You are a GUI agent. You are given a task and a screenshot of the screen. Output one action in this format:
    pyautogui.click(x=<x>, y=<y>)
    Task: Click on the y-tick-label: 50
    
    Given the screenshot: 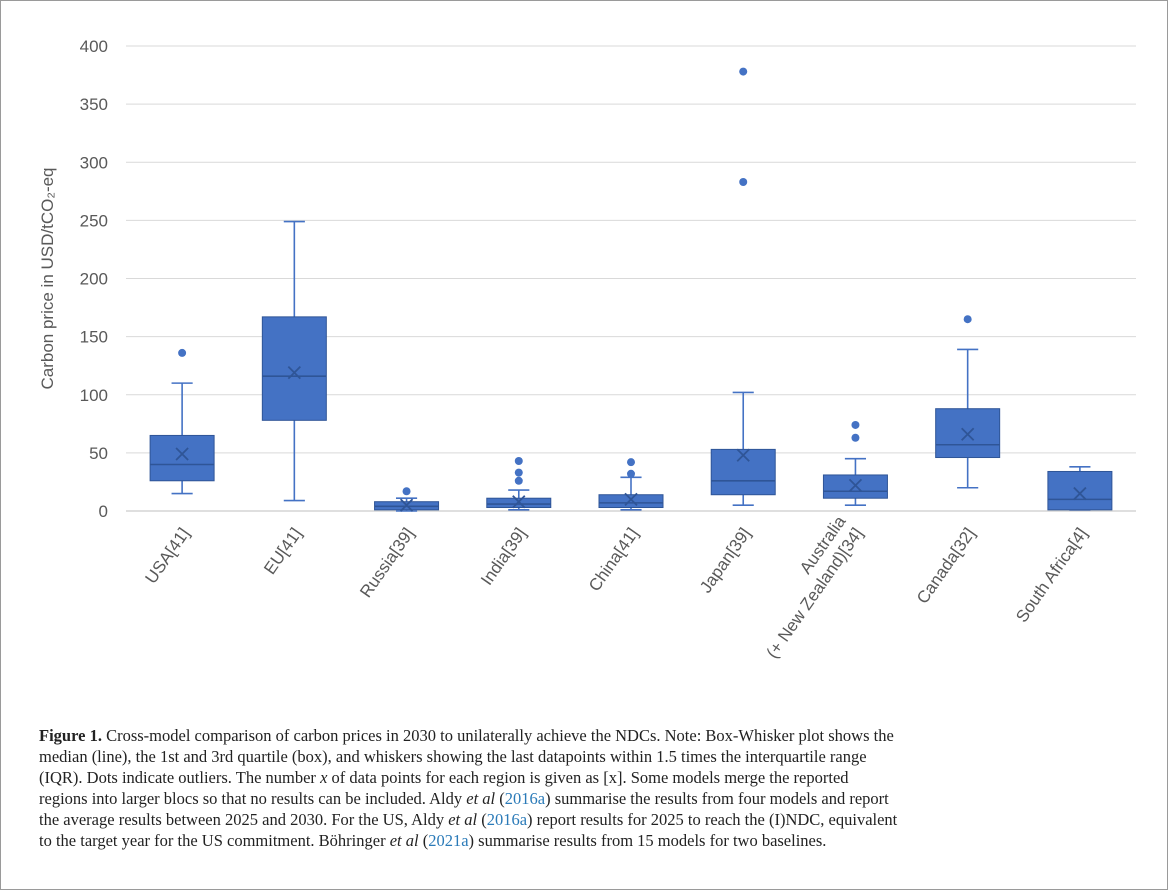 What is the action you would take?
    pyautogui.click(x=98, y=453)
    